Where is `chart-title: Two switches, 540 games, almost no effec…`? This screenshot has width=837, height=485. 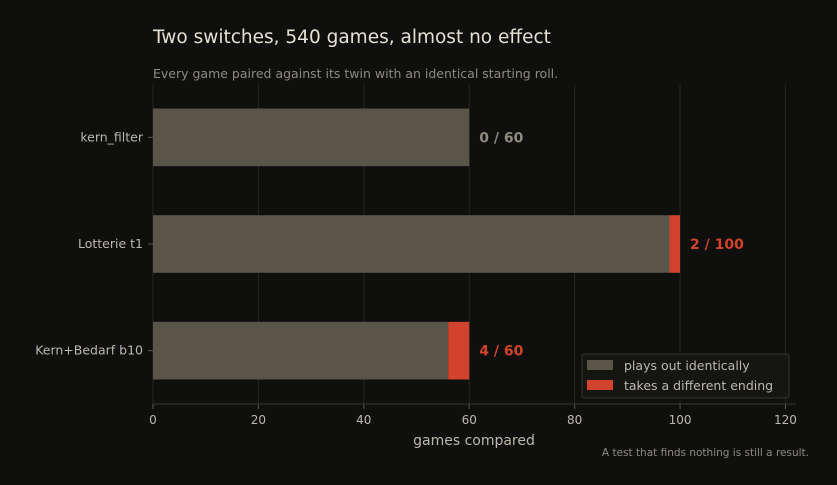
chart-title: Two switches, 540 games, almost no effec… is located at coordinates (351, 37).